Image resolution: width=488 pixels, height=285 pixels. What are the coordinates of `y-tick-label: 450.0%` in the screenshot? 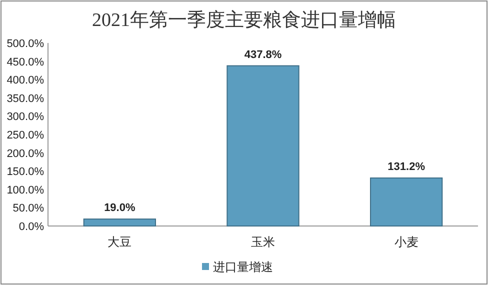 It's located at (25, 62).